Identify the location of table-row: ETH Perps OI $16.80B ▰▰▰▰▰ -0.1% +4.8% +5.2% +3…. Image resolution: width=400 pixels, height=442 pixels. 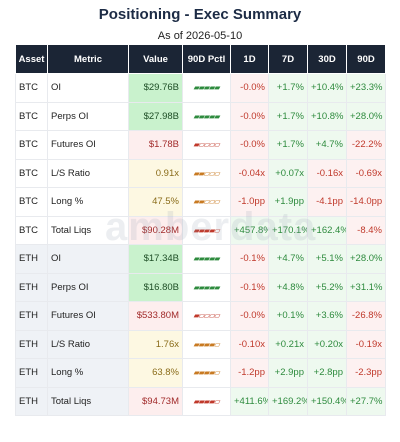
(200, 287).